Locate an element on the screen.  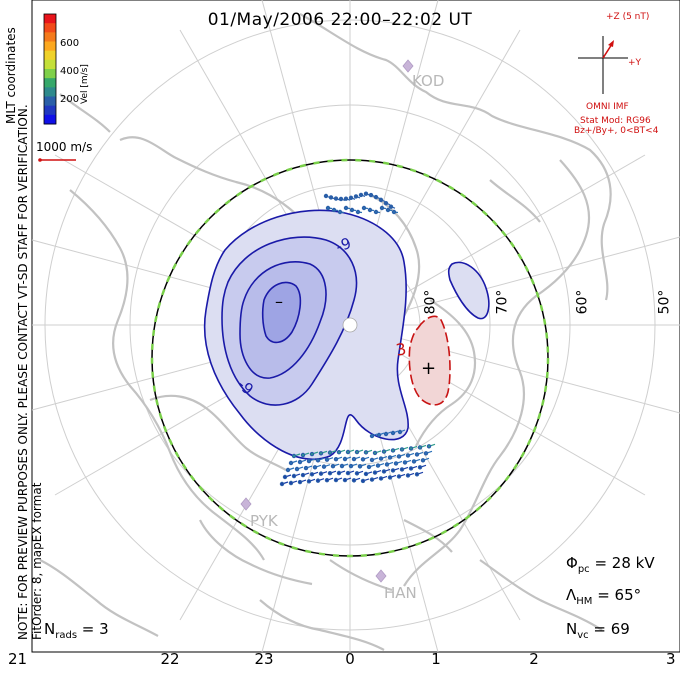
positive-cell is located at coordinates (429, 360).